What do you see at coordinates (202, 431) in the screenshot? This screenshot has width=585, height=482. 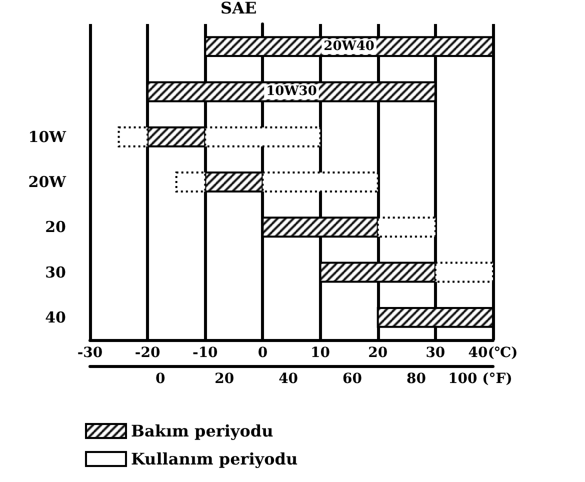 I see `legend-label: Bakım periyodu` at bounding box center [202, 431].